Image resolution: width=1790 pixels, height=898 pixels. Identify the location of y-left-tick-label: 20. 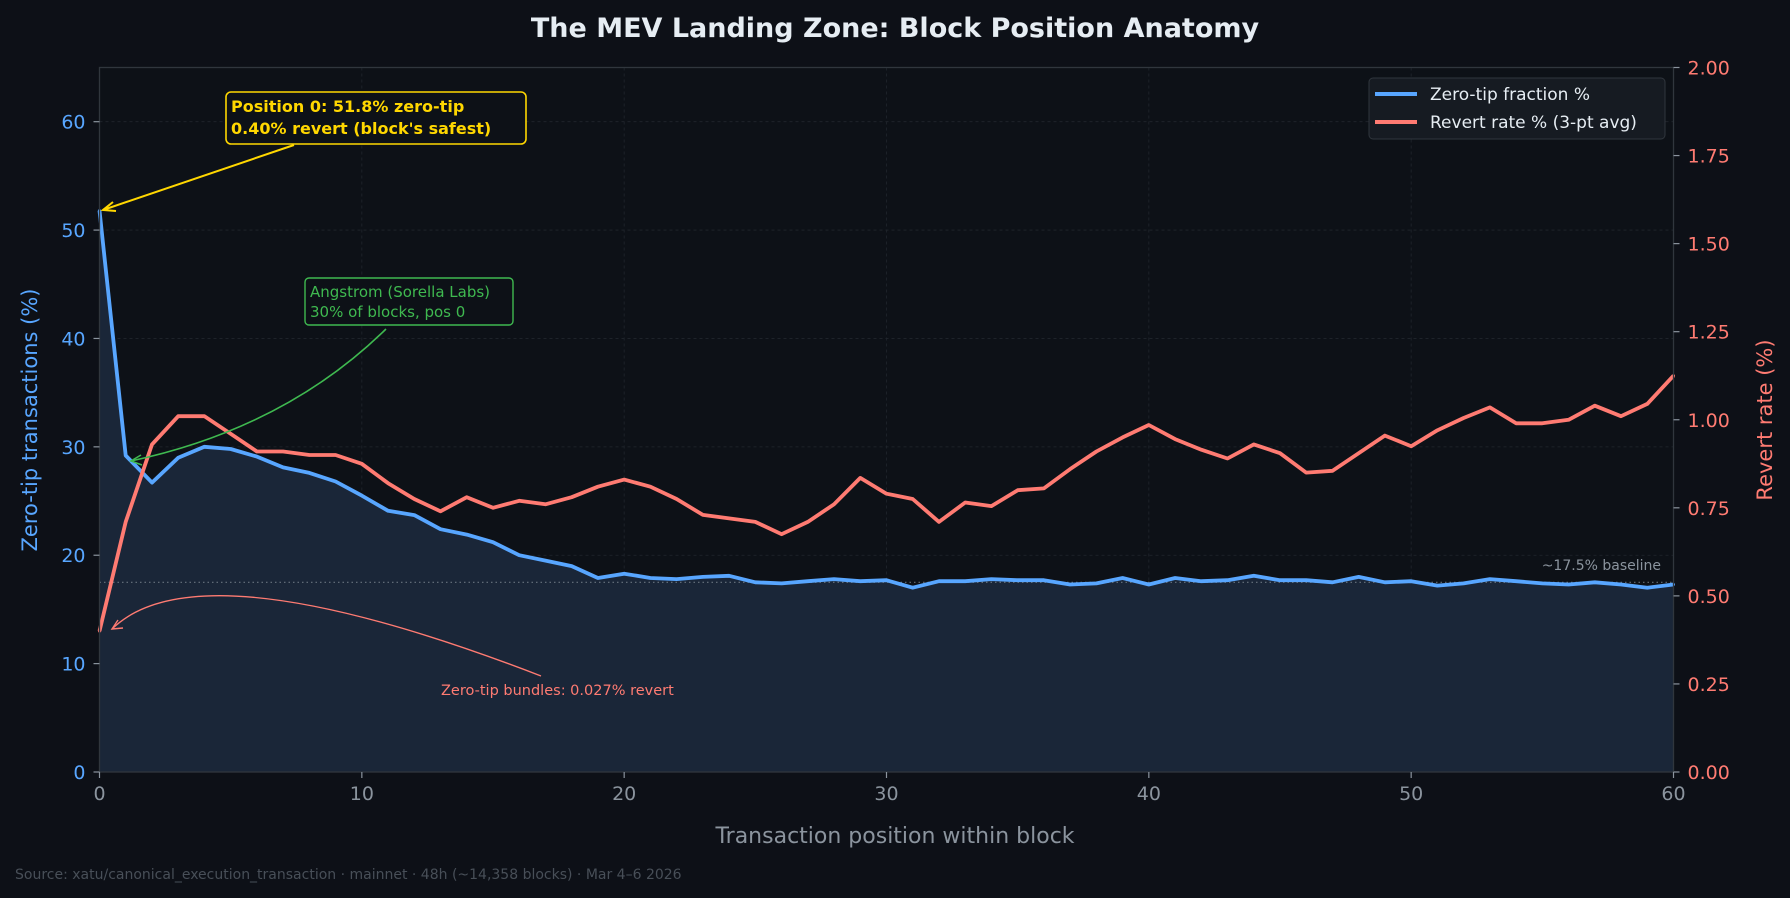
(73, 556).